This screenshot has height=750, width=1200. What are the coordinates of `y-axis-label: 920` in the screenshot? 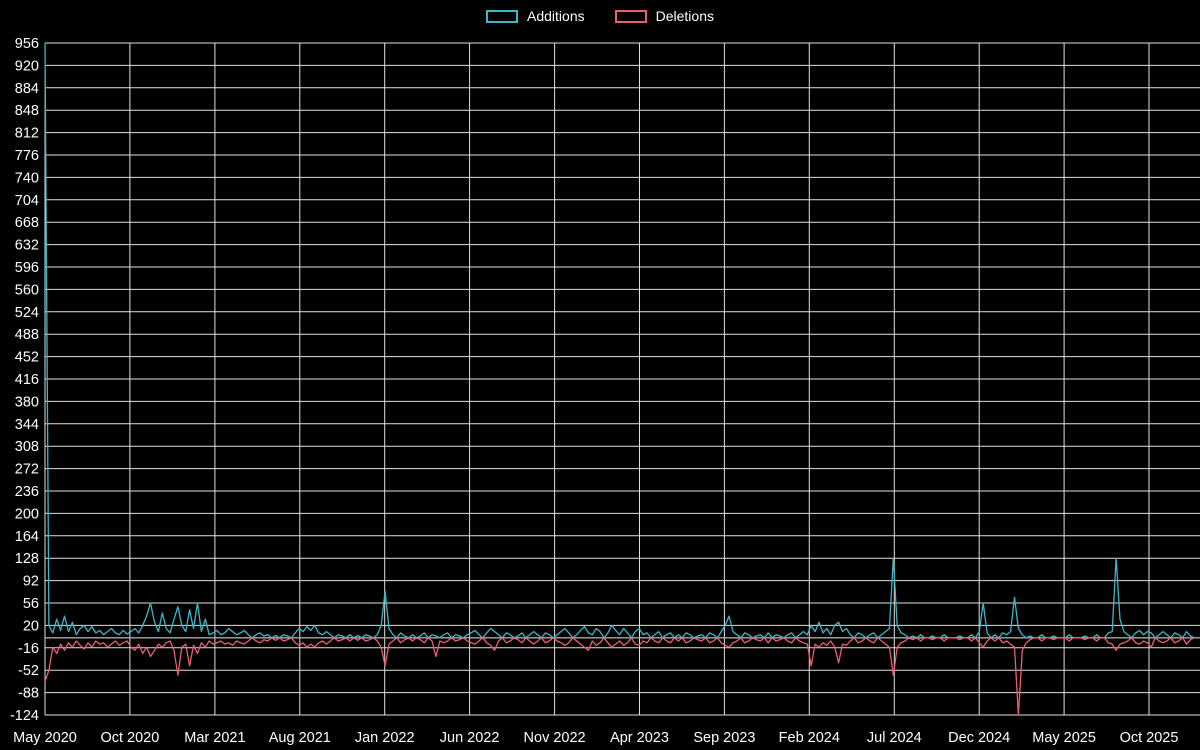 It's located at (27, 66).